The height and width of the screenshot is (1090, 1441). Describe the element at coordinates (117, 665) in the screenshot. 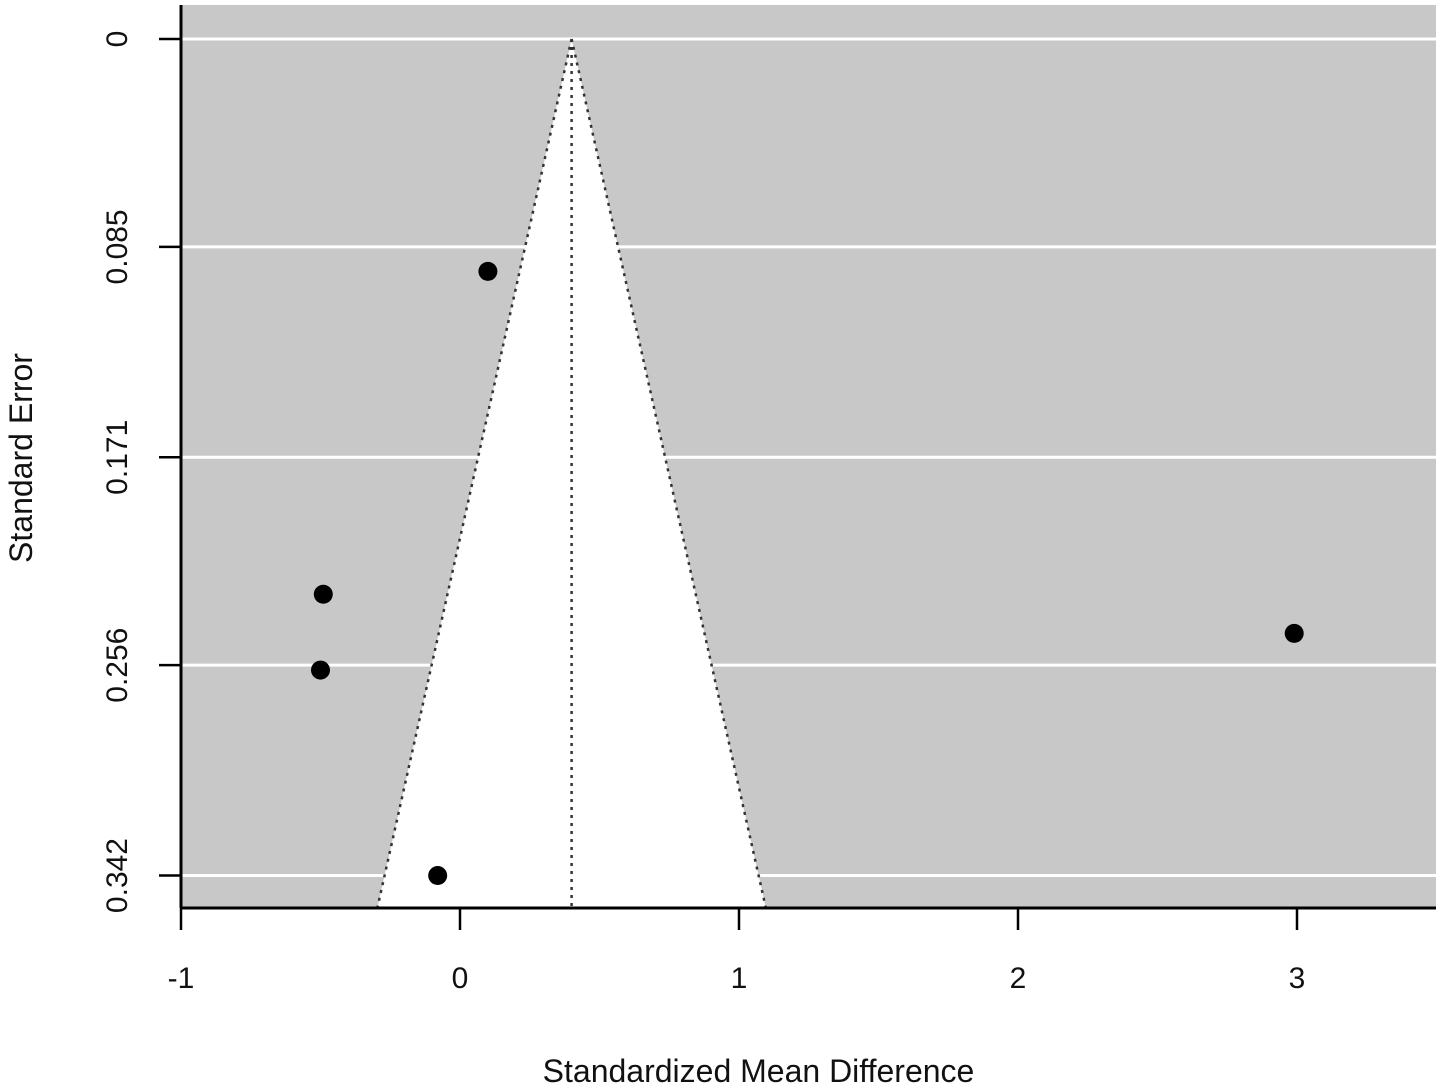

I see `y-tick-label-3: 0.256` at that location.